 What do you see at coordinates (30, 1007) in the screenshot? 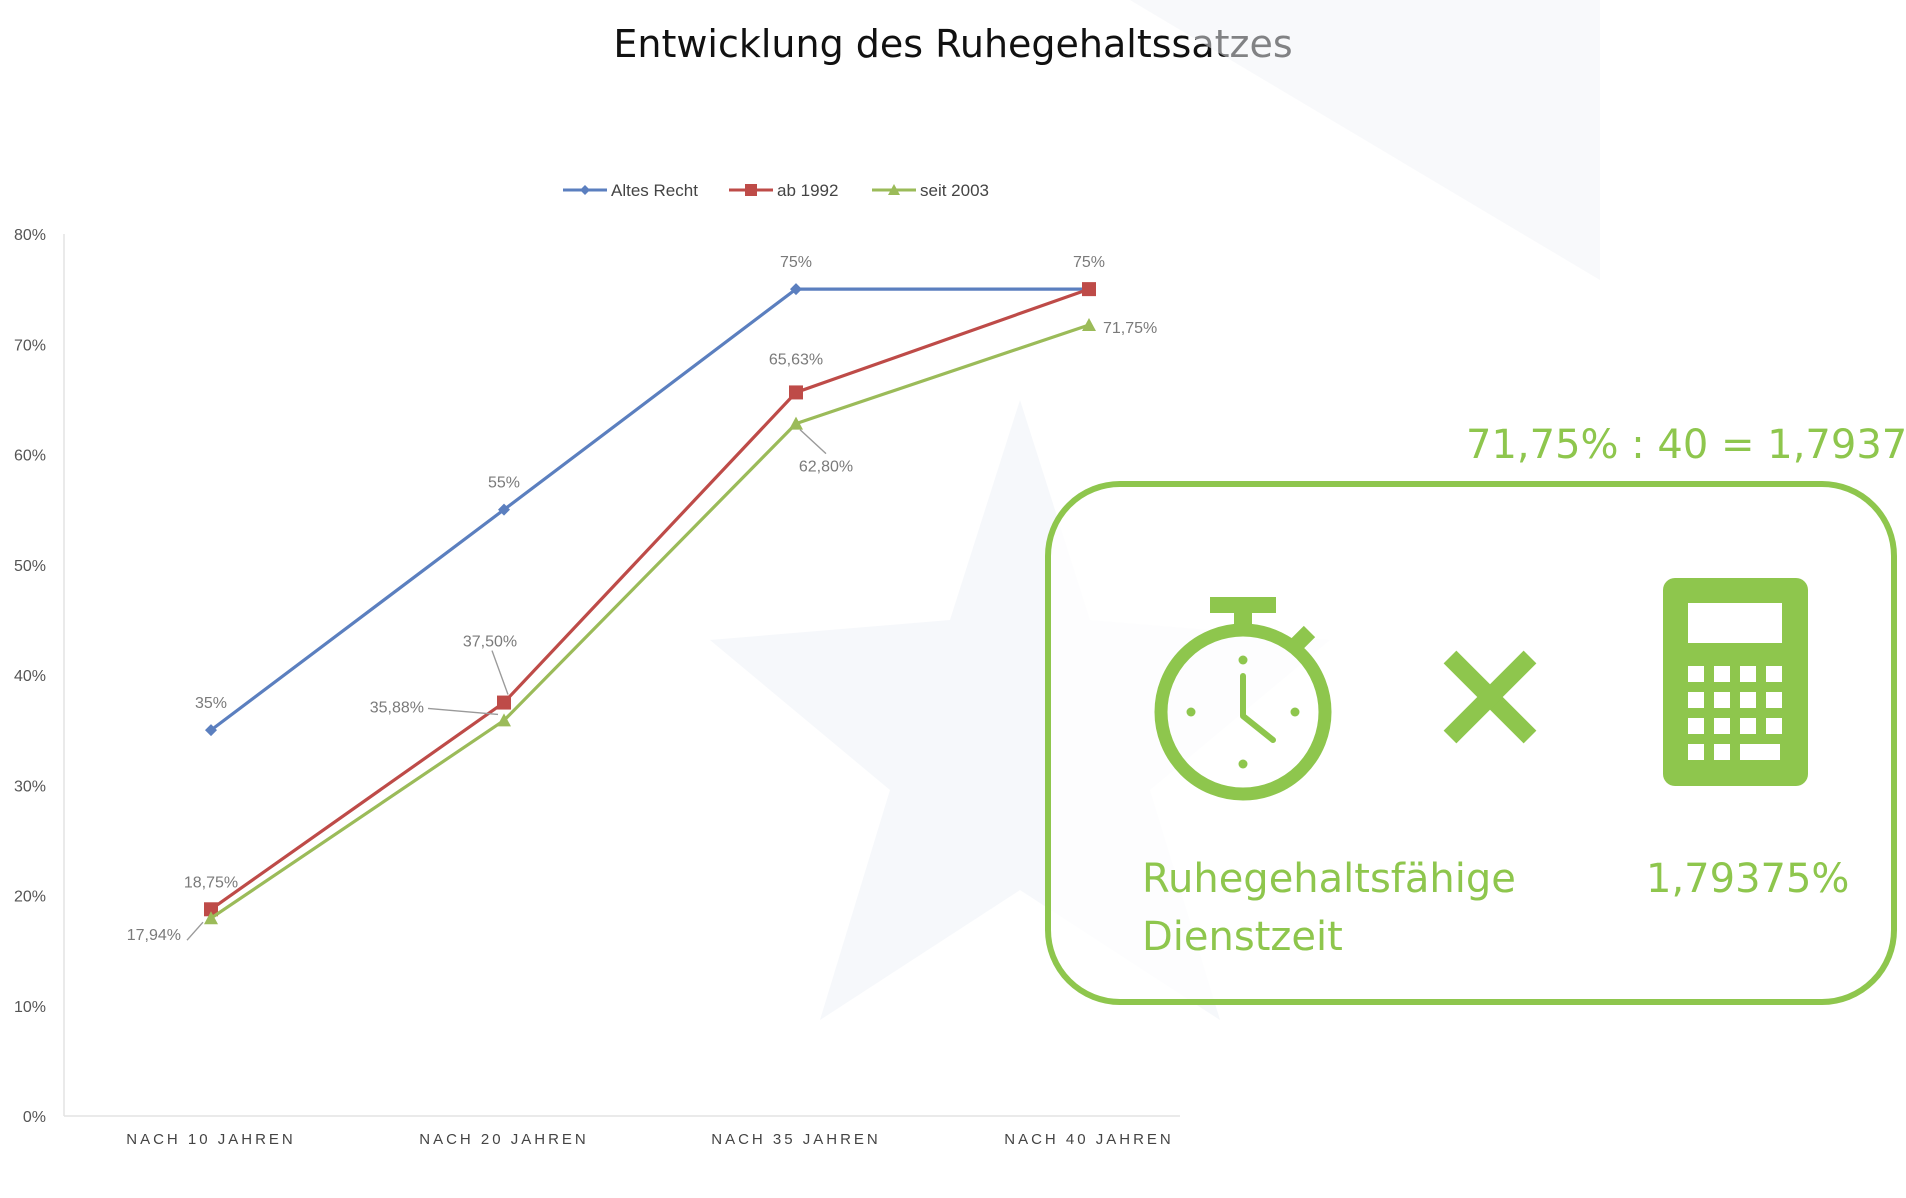
I see `y-tick-label: 10%` at bounding box center [30, 1007].